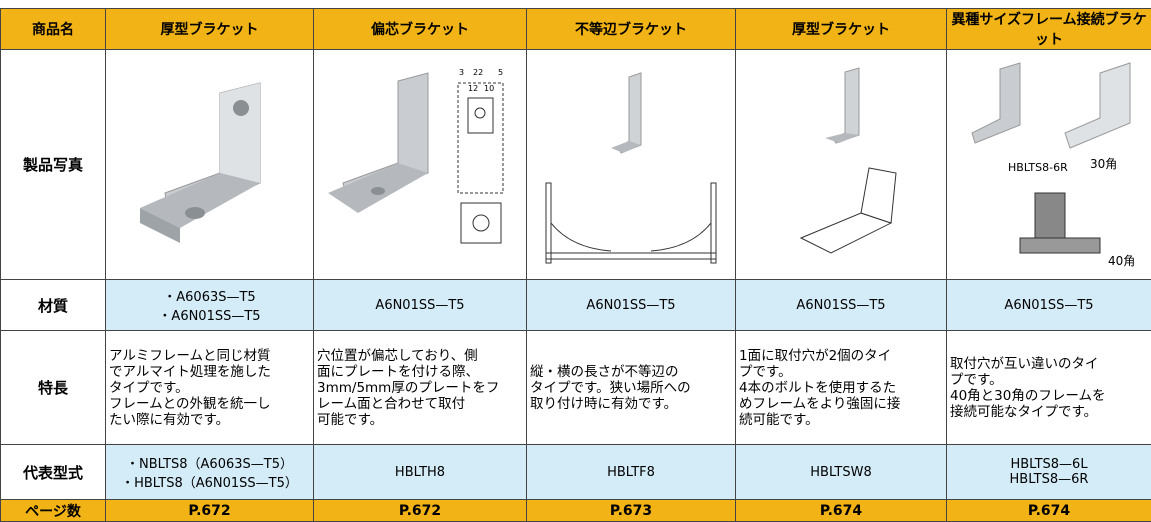 This screenshot has width=1151, height=522. Describe the element at coordinates (631, 404) in the screenshot. I see `cell-line: 取り付け時に有効です。` at that location.